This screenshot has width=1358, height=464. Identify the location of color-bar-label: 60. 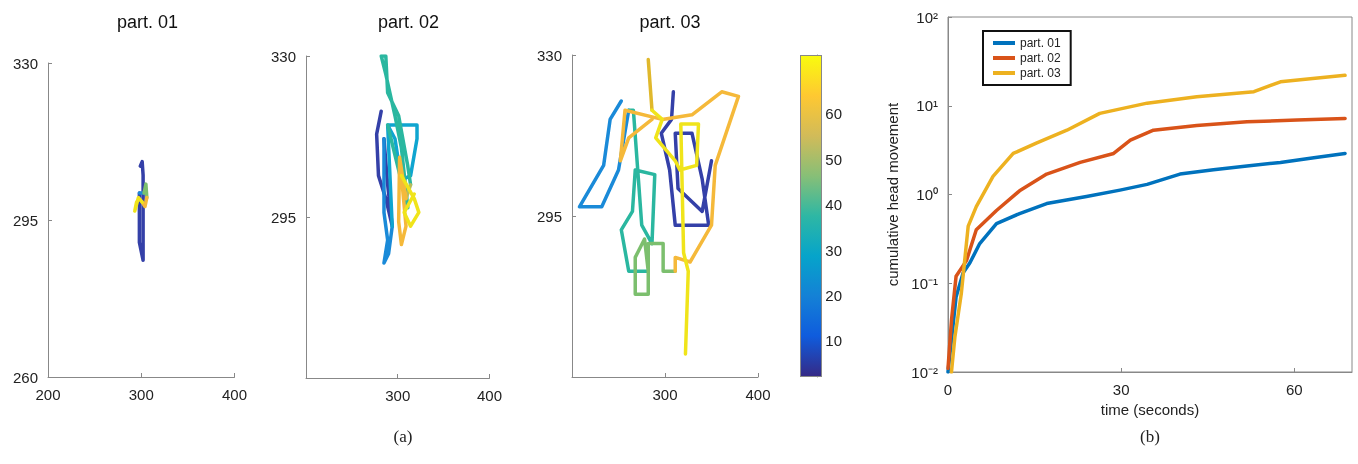
(833, 114).